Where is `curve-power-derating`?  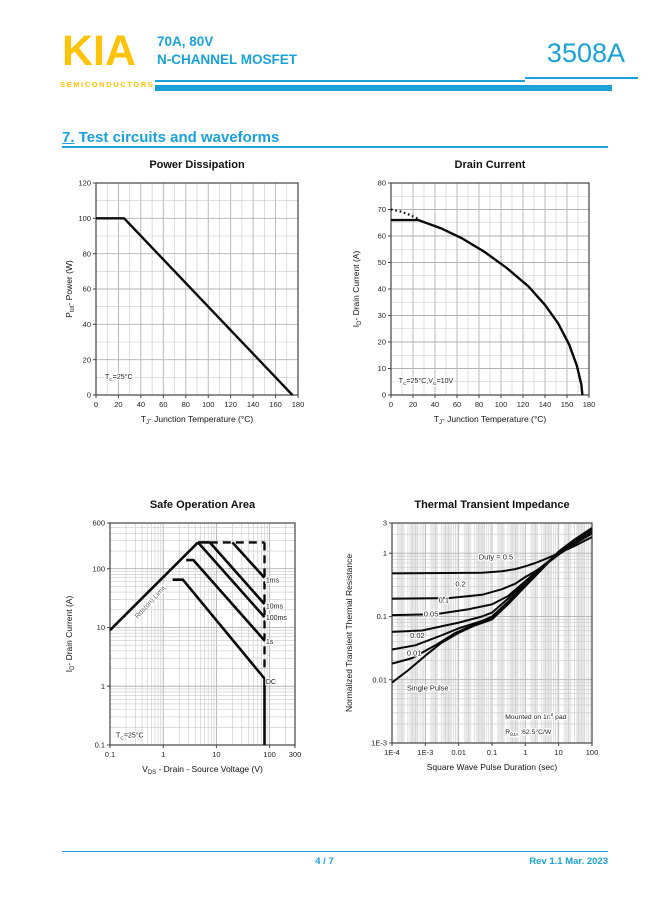
curve-power-derating is located at coordinates (195, 306).